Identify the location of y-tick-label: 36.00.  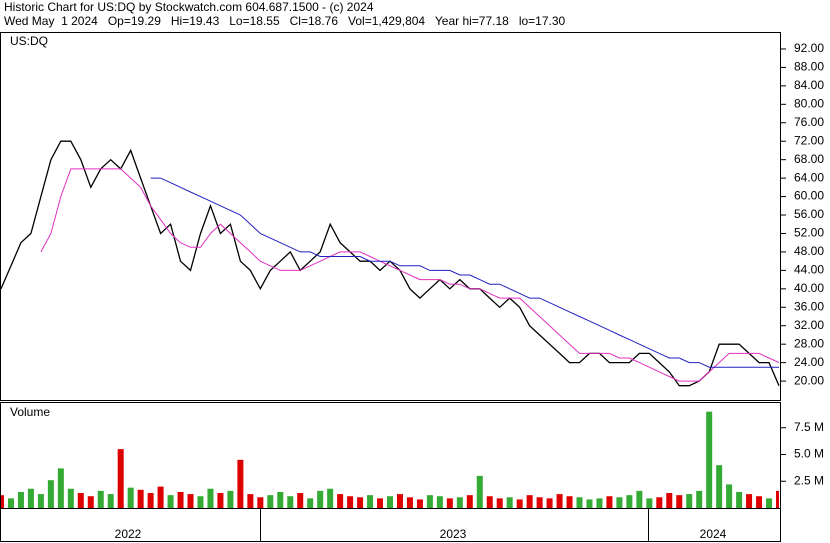
(809, 306).